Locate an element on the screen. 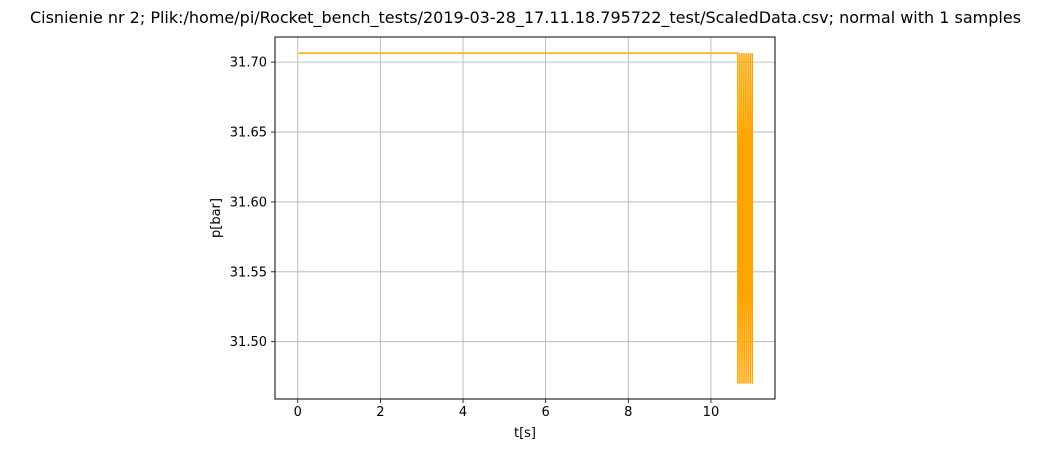  x-axis-label: t[s] is located at coordinates (525, 433).